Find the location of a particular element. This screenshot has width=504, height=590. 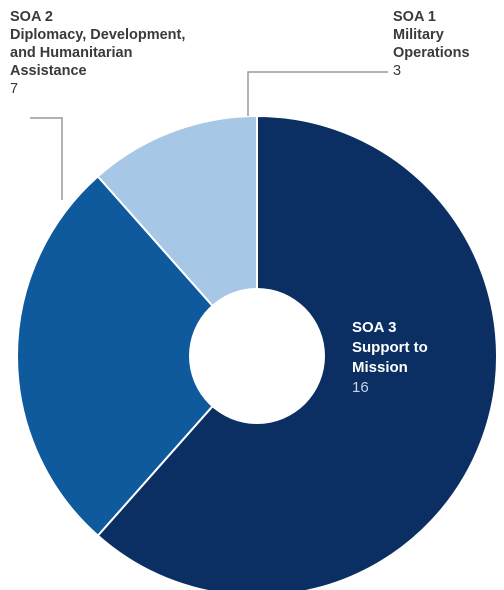

slice-name-line: Military is located at coordinates (418, 35).